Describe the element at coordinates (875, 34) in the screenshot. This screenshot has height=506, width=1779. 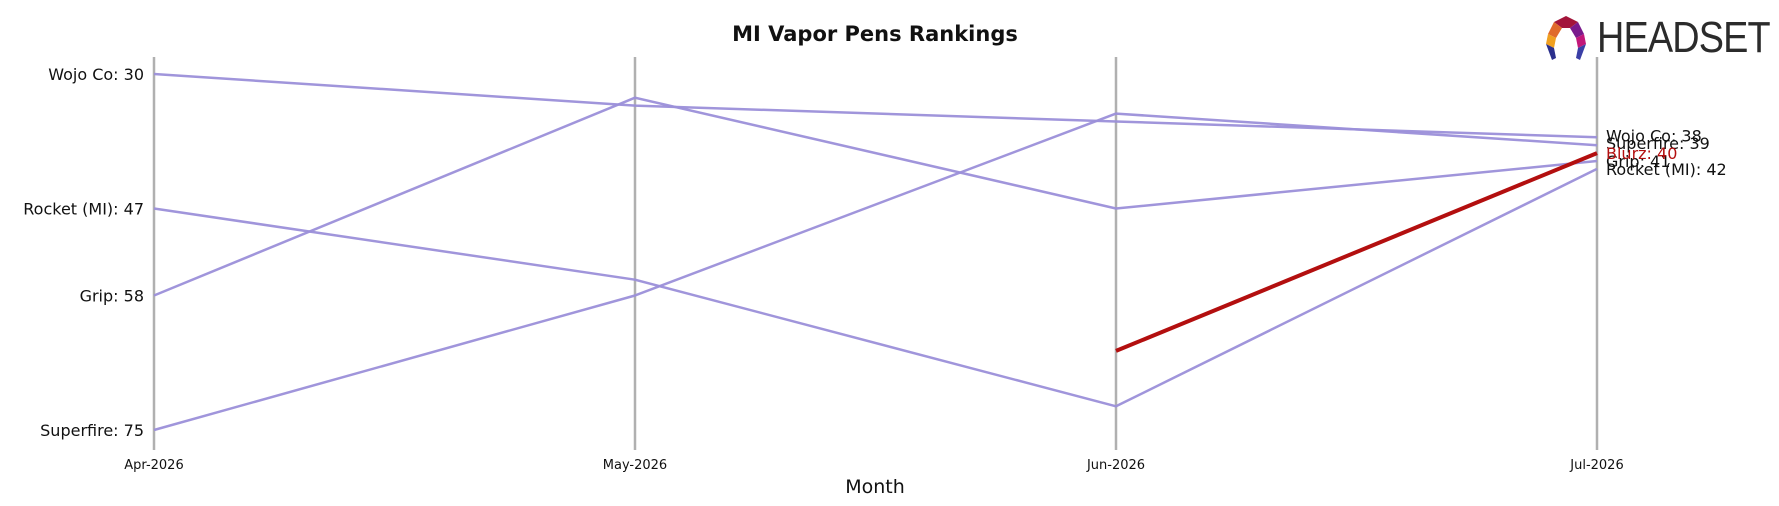
I see `chart-title: MI Vapor Pens Rankings` at that location.